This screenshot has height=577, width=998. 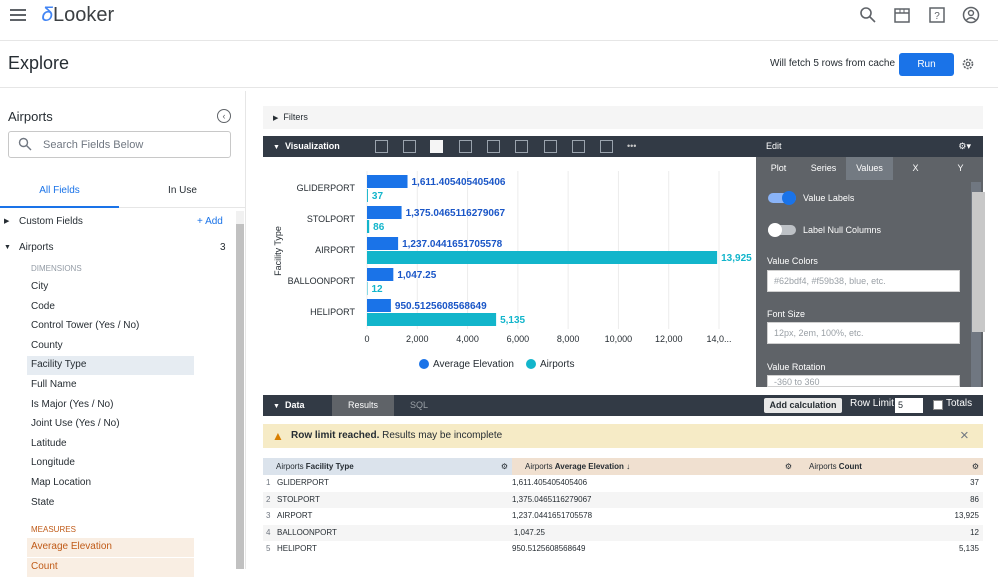 What do you see at coordinates (909, 405) in the screenshot?
I see `row-limit-input: 5` at bounding box center [909, 405].